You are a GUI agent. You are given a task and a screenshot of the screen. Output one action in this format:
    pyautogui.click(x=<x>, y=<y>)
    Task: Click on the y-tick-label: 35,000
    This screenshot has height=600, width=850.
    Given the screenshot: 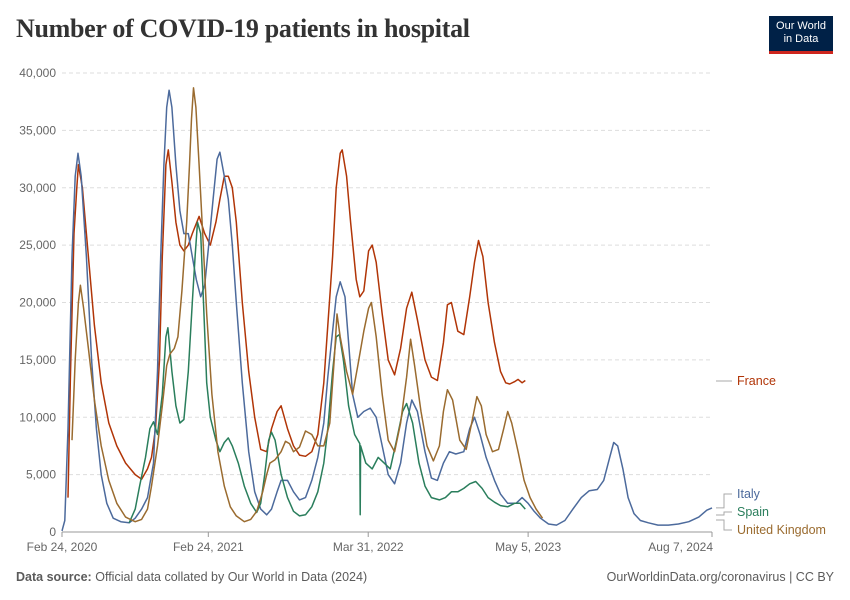 What is the action you would take?
    pyautogui.click(x=37, y=130)
    